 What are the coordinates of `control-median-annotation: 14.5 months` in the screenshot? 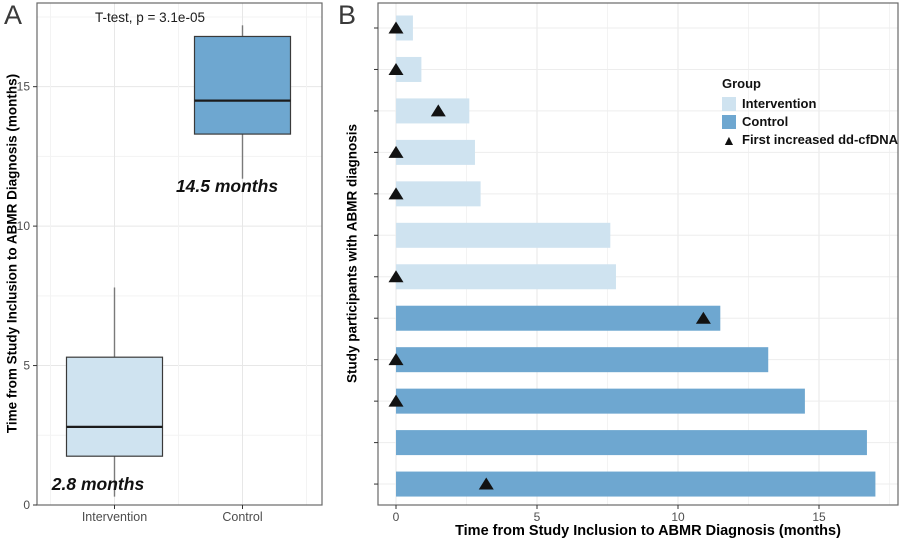 It's located at (227, 186).